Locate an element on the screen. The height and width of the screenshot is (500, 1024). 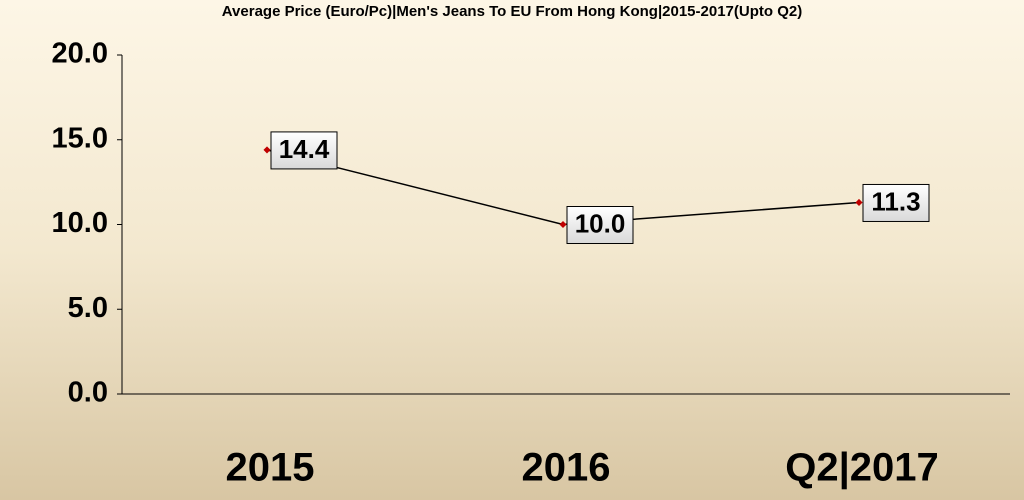
x-tick-label: 2015 is located at coordinates (270, 468).